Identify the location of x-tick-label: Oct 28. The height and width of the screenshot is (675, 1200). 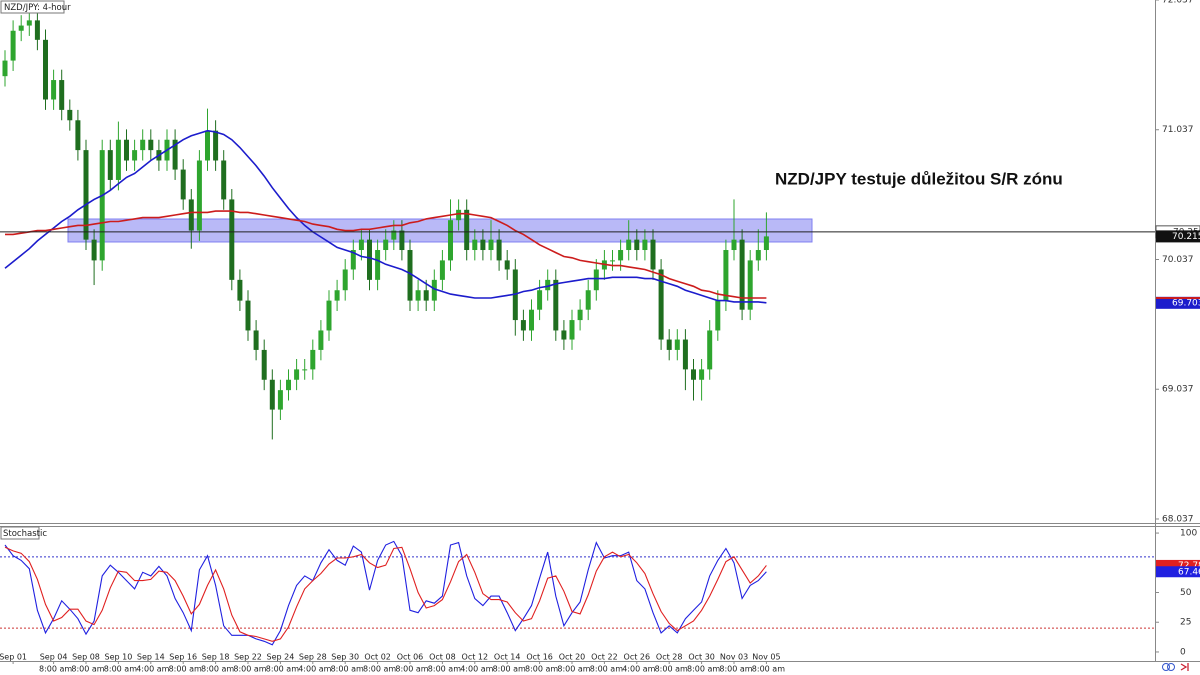
(669, 657).